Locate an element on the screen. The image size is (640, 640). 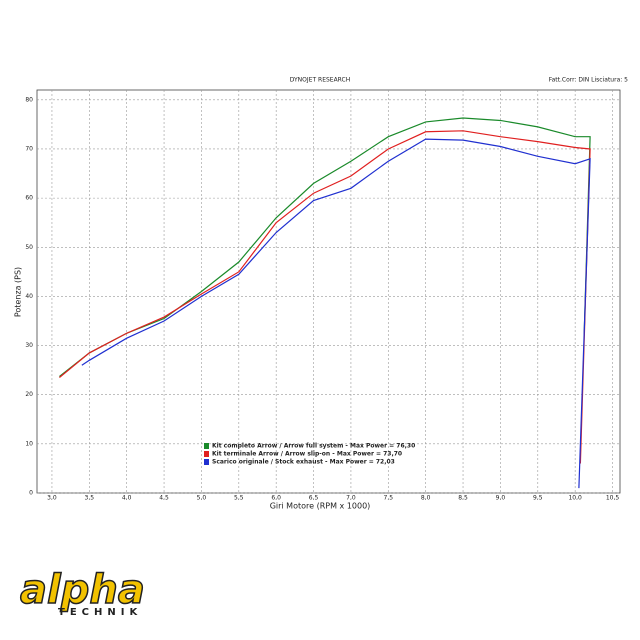
x-tick-label: 6,5 is located at coordinates (314, 498).